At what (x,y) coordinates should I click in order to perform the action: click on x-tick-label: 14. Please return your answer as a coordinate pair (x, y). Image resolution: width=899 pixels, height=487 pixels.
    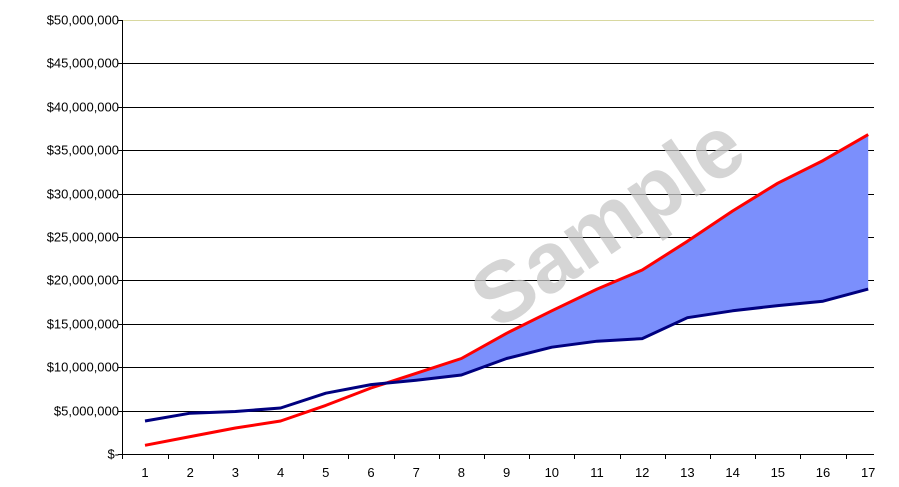
    Looking at the image, I should click on (732, 472).